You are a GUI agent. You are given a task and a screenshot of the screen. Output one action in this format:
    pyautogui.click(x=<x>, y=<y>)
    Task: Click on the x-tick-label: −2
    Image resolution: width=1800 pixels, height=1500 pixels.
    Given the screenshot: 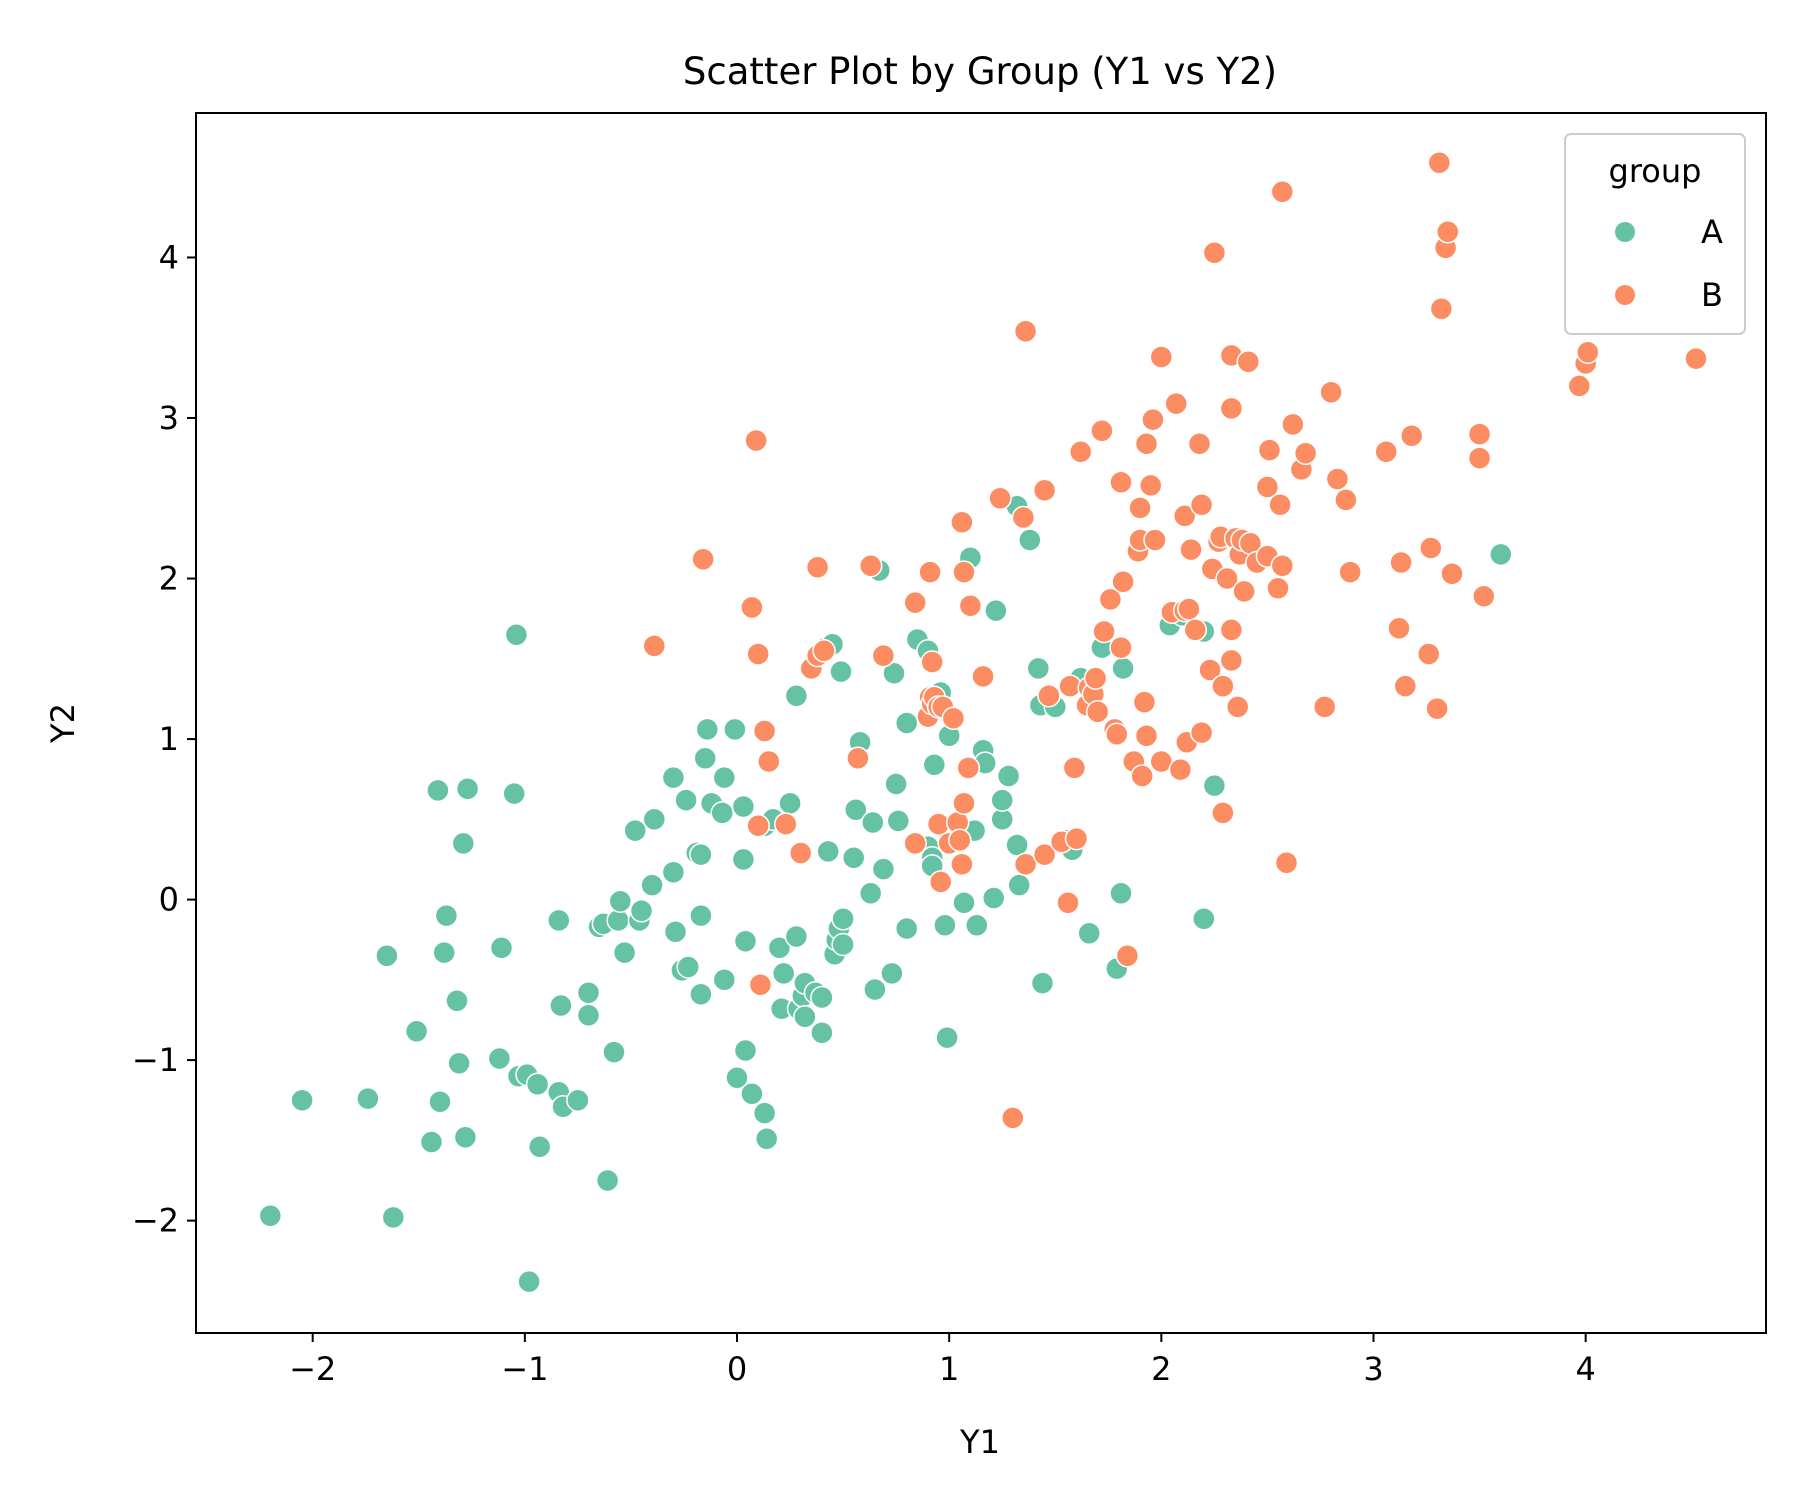 What is the action you would take?
    pyautogui.click(x=312, y=1369)
    